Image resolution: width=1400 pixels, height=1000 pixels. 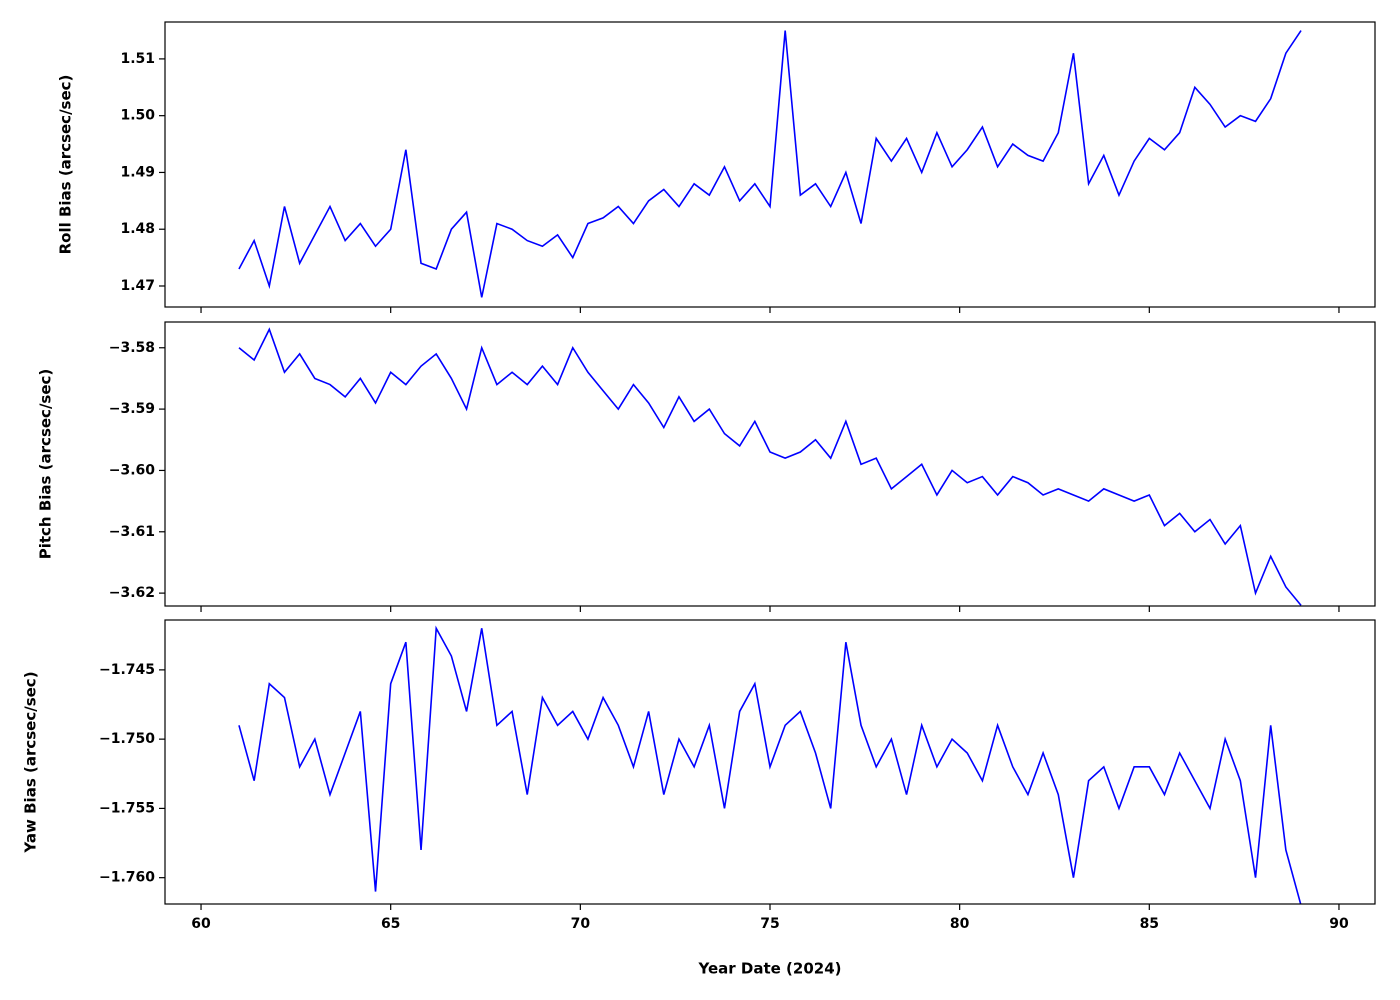 I want to click on y-tick-label: −3.59, so click(x=132, y=409).